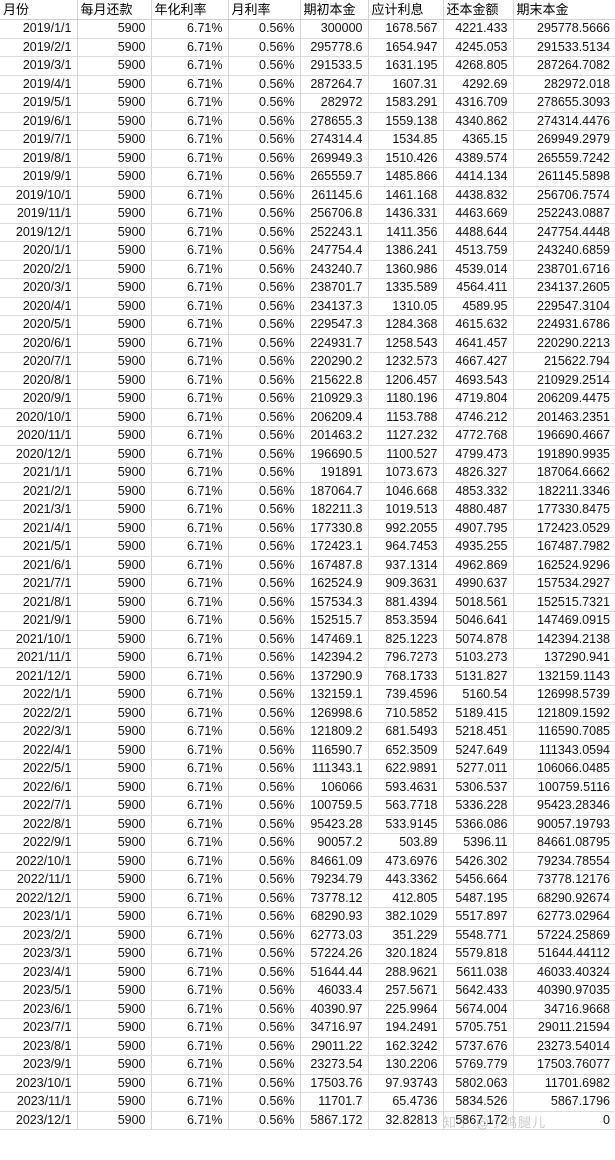 The height and width of the screenshot is (1160, 615). I want to click on table-cell: 593.4631, so click(406, 787).